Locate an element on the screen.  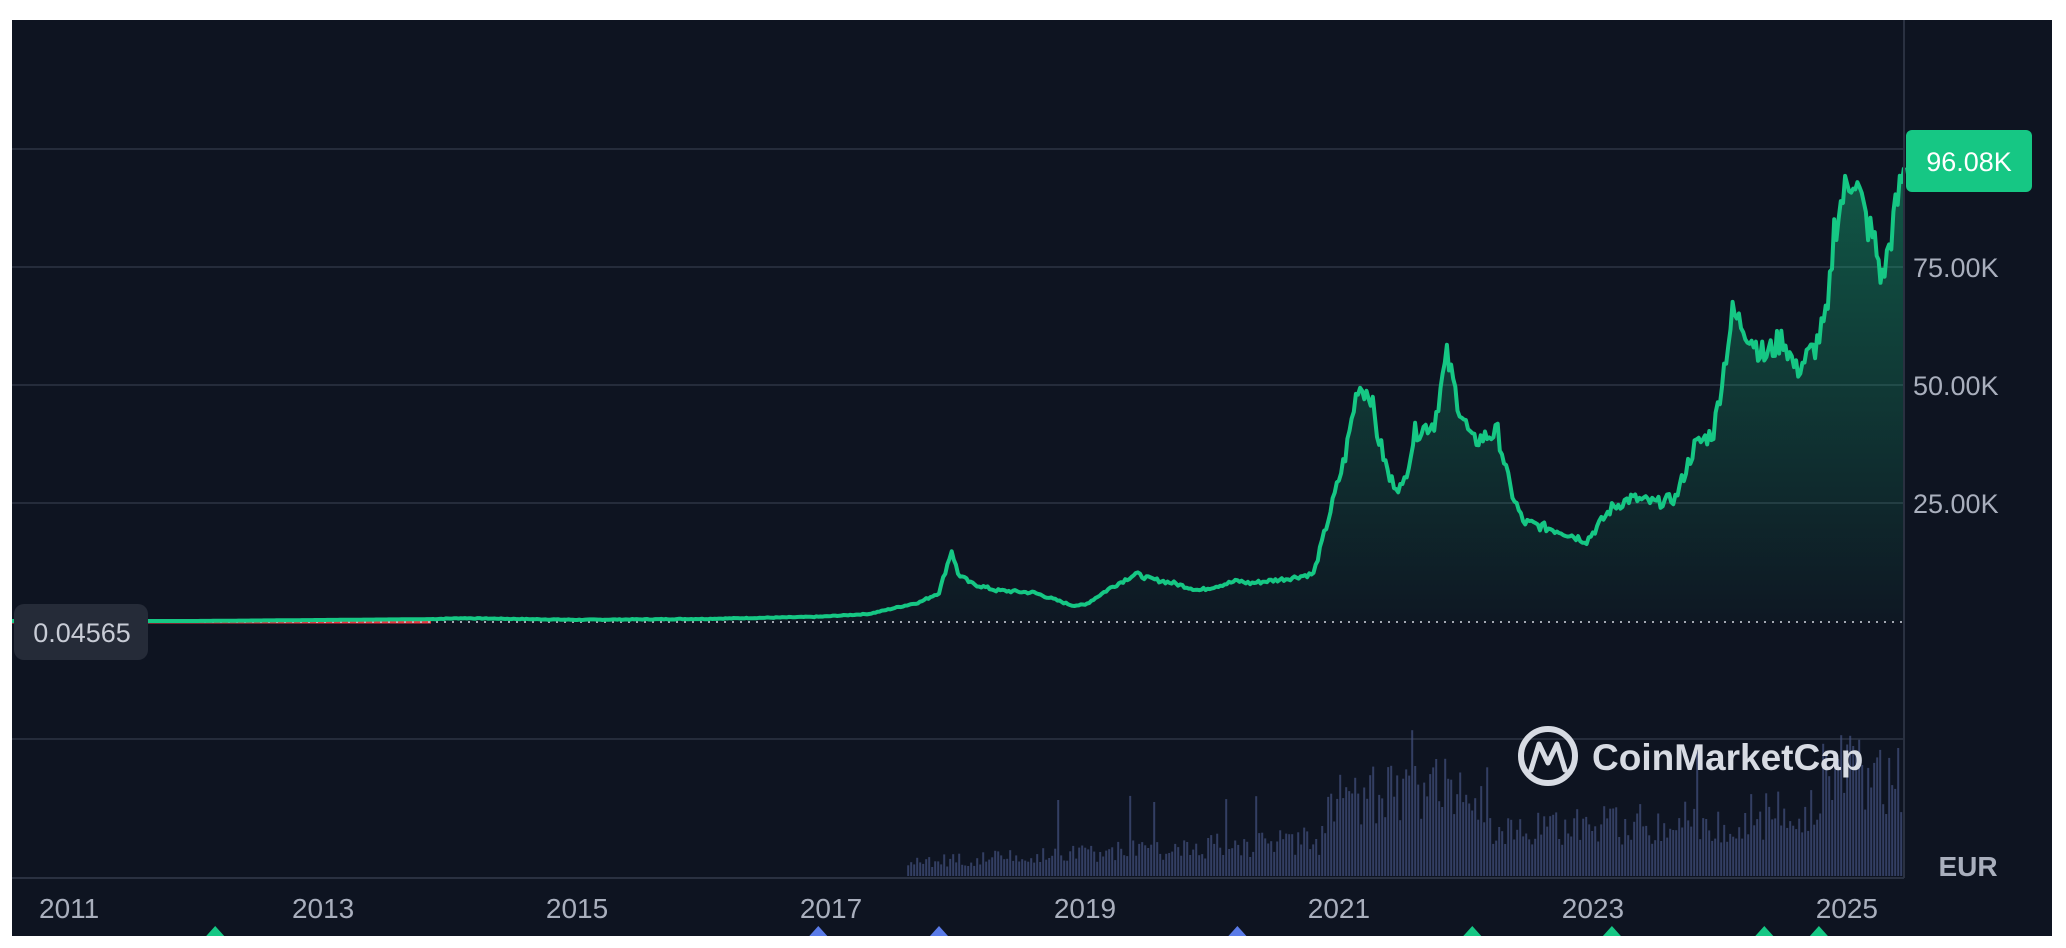
x-tick-label: 2025 is located at coordinates (1847, 908).